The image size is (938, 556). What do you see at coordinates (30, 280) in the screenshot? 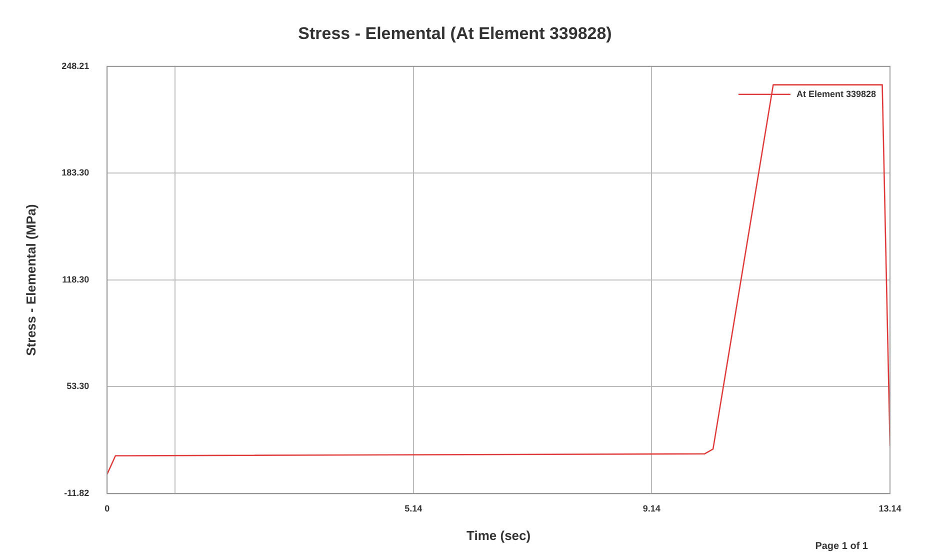
I see `y-axis-title: Stress - Elemental (MPa)` at bounding box center [30, 280].